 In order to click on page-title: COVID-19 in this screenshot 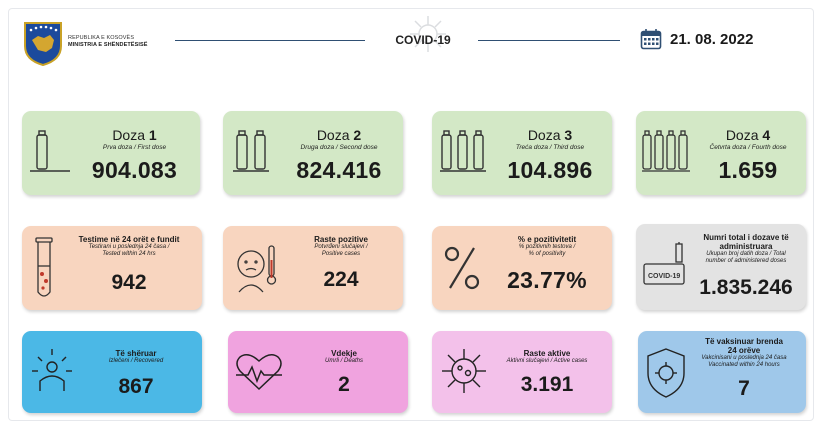, I will do `click(423, 40)`.